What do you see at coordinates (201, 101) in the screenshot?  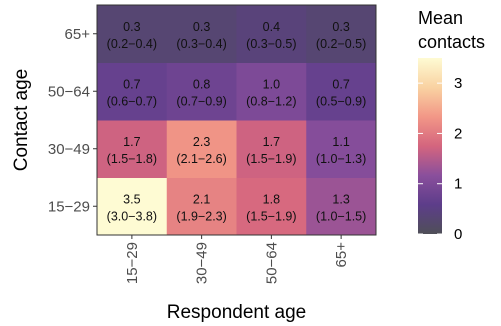 I see `cell-ci-30-49-50-64: (0.7−0.9)` at bounding box center [201, 101].